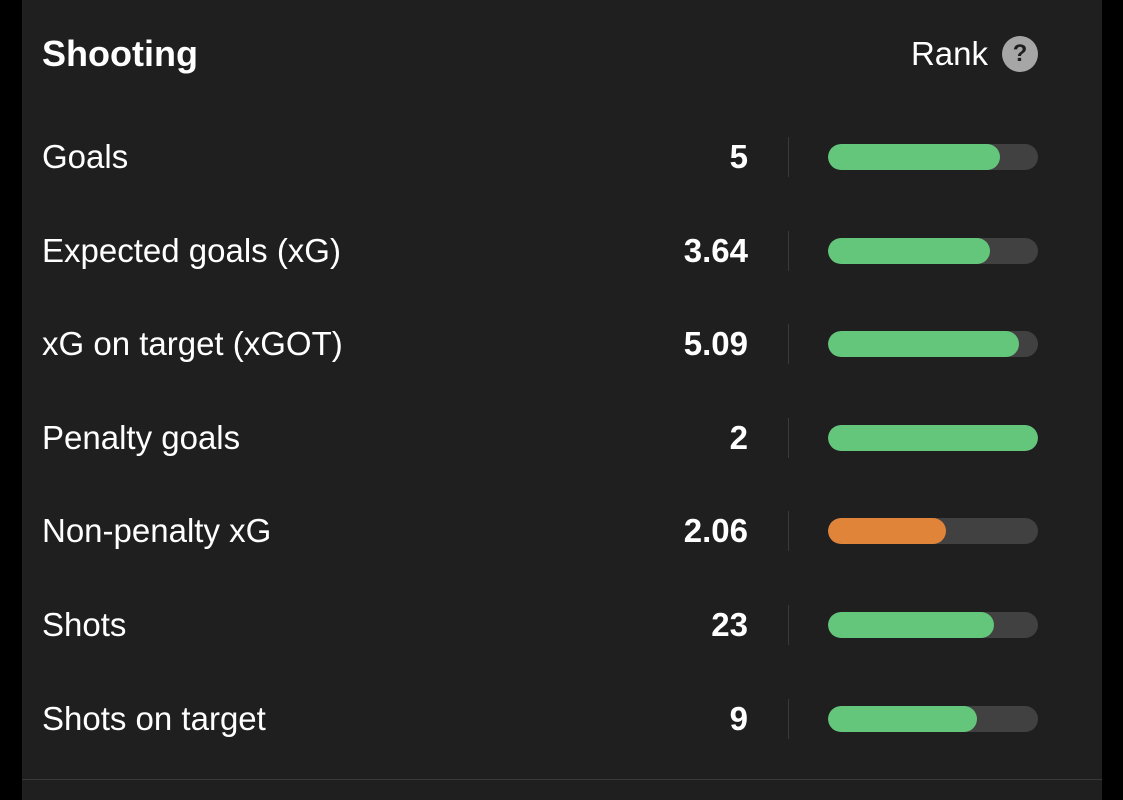  What do you see at coordinates (715, 250) in the screenshot?
I see `stat-value: 3.64` at bounding box center [715, 250].